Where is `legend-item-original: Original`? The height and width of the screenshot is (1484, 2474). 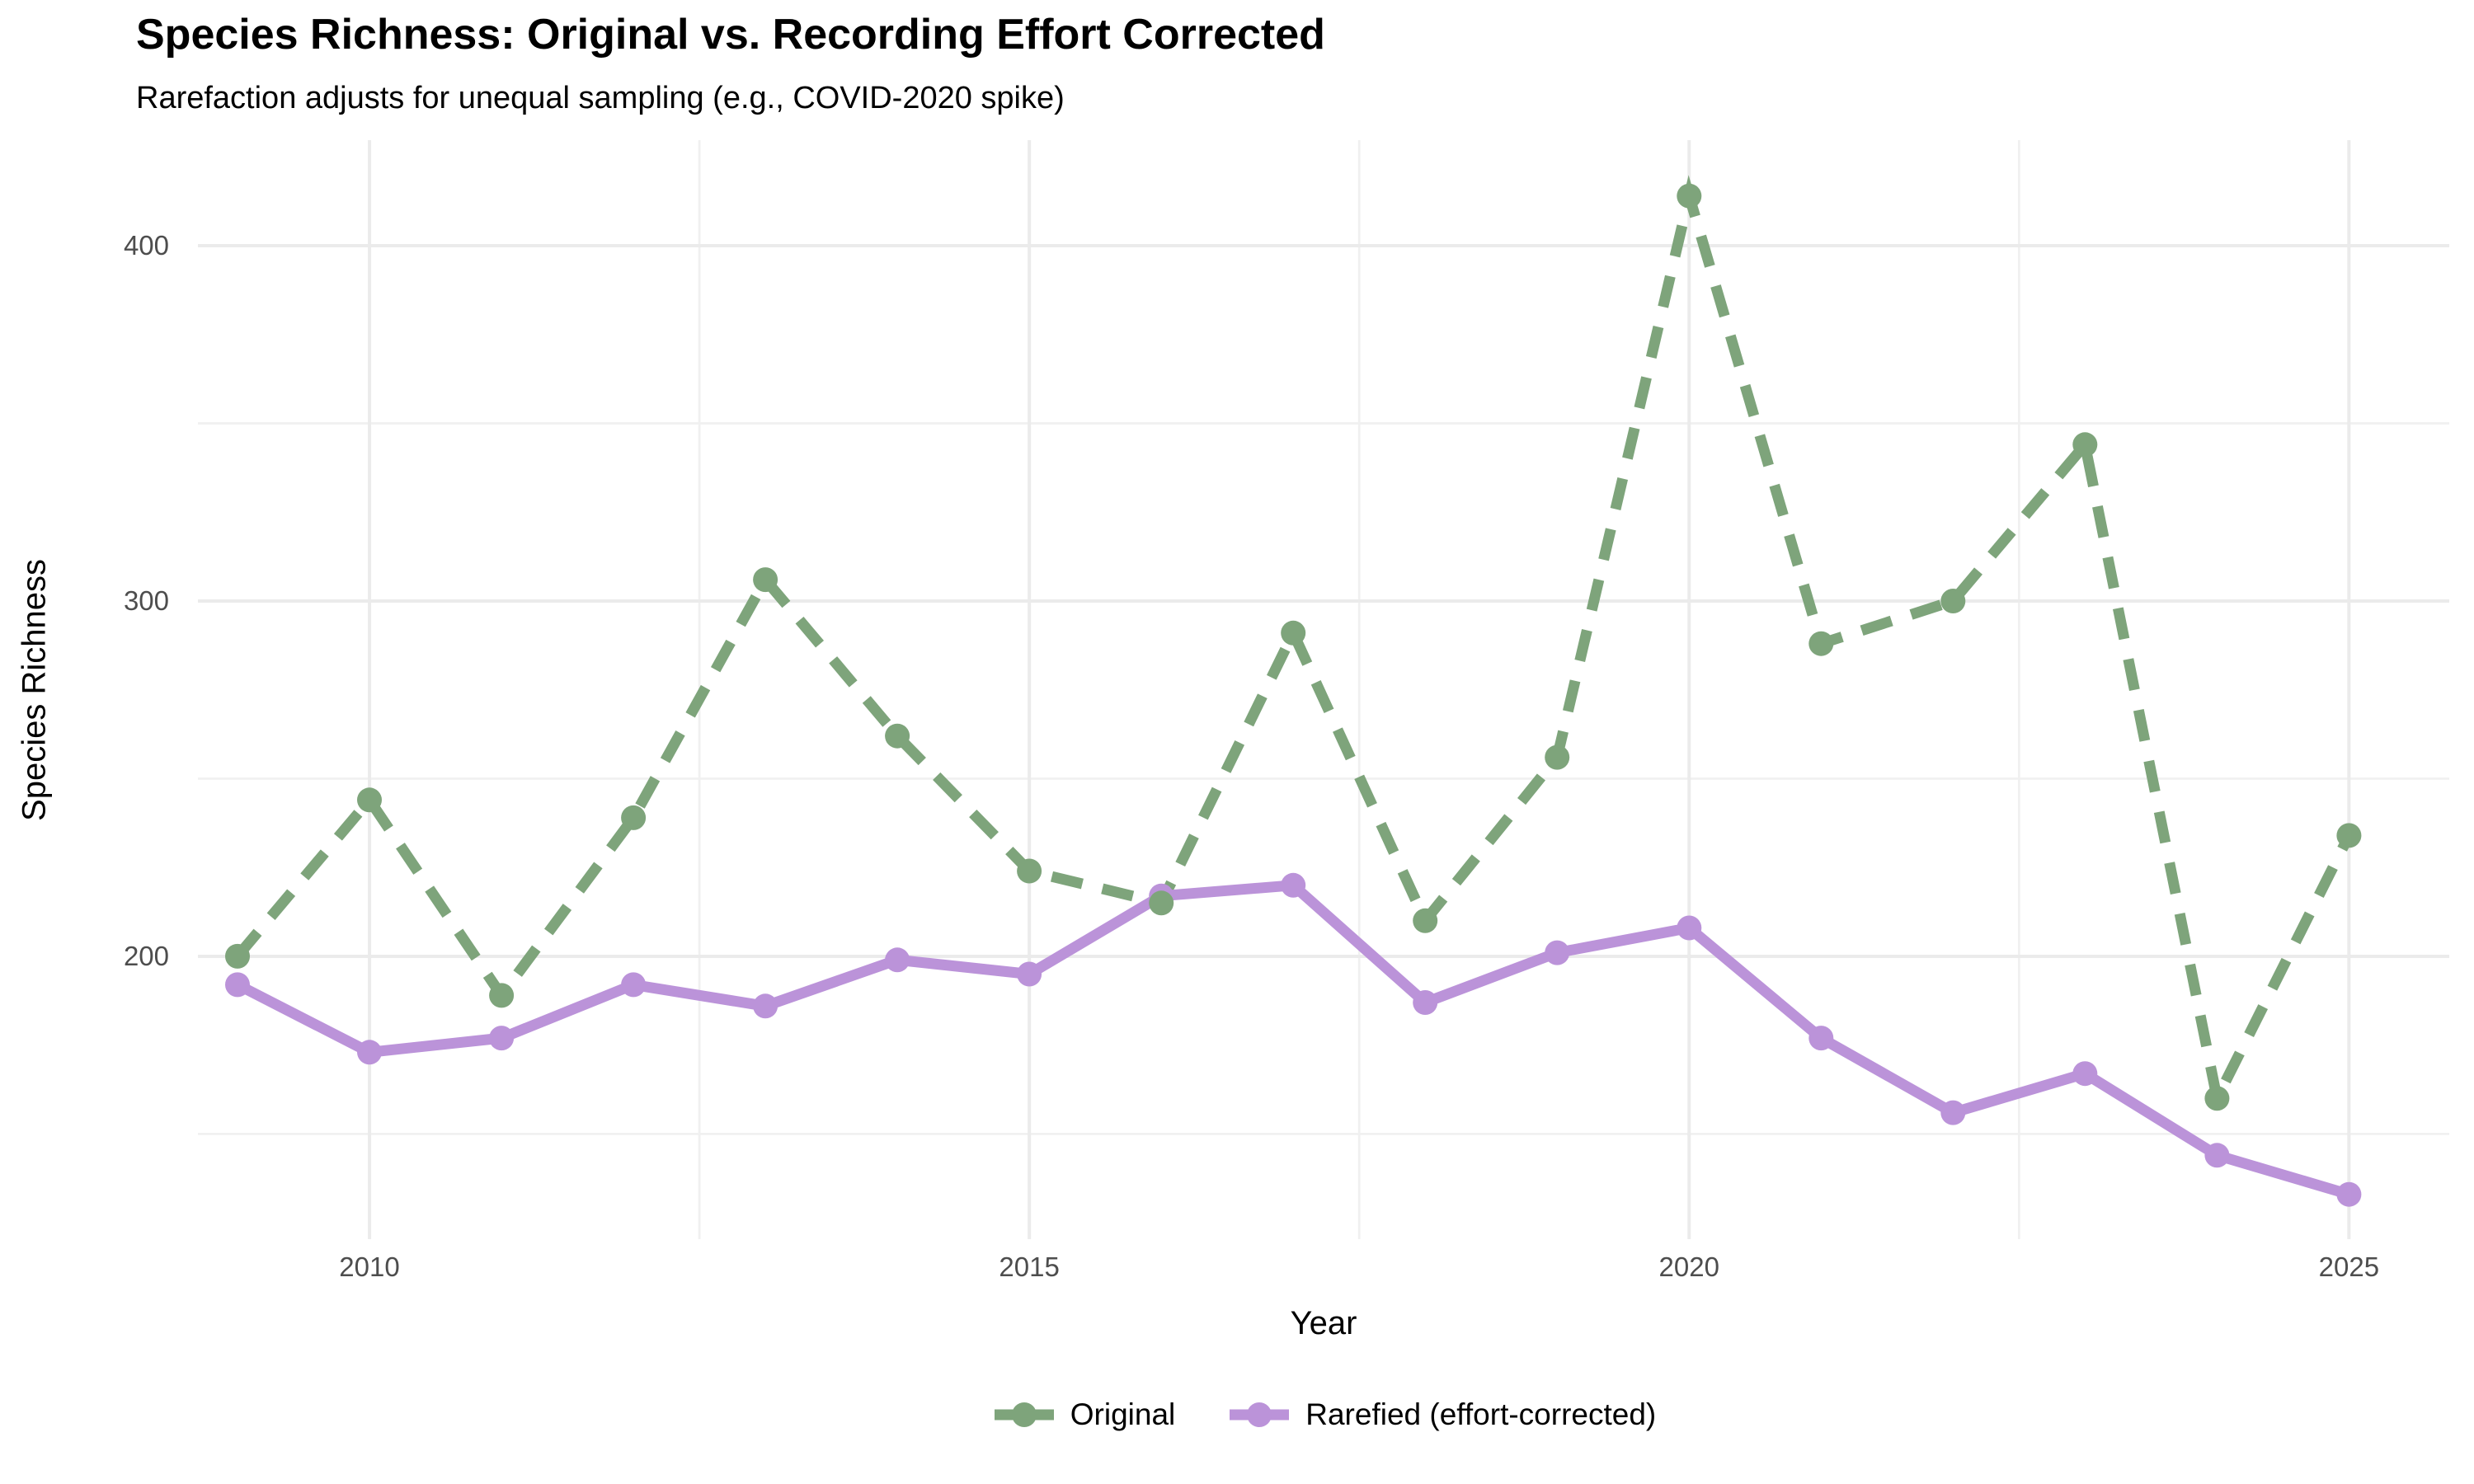 legend-item-original: Original is located at coordinates (1083, 1415).